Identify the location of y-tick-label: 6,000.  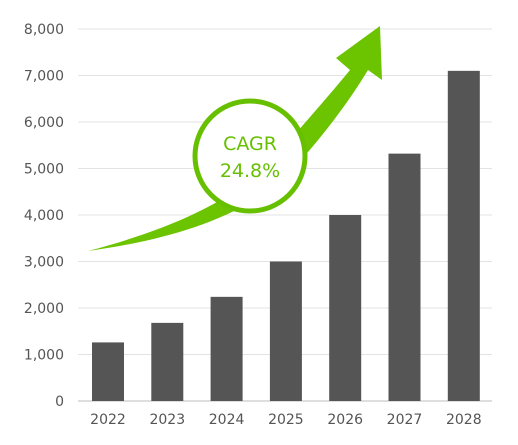
(44, 123).